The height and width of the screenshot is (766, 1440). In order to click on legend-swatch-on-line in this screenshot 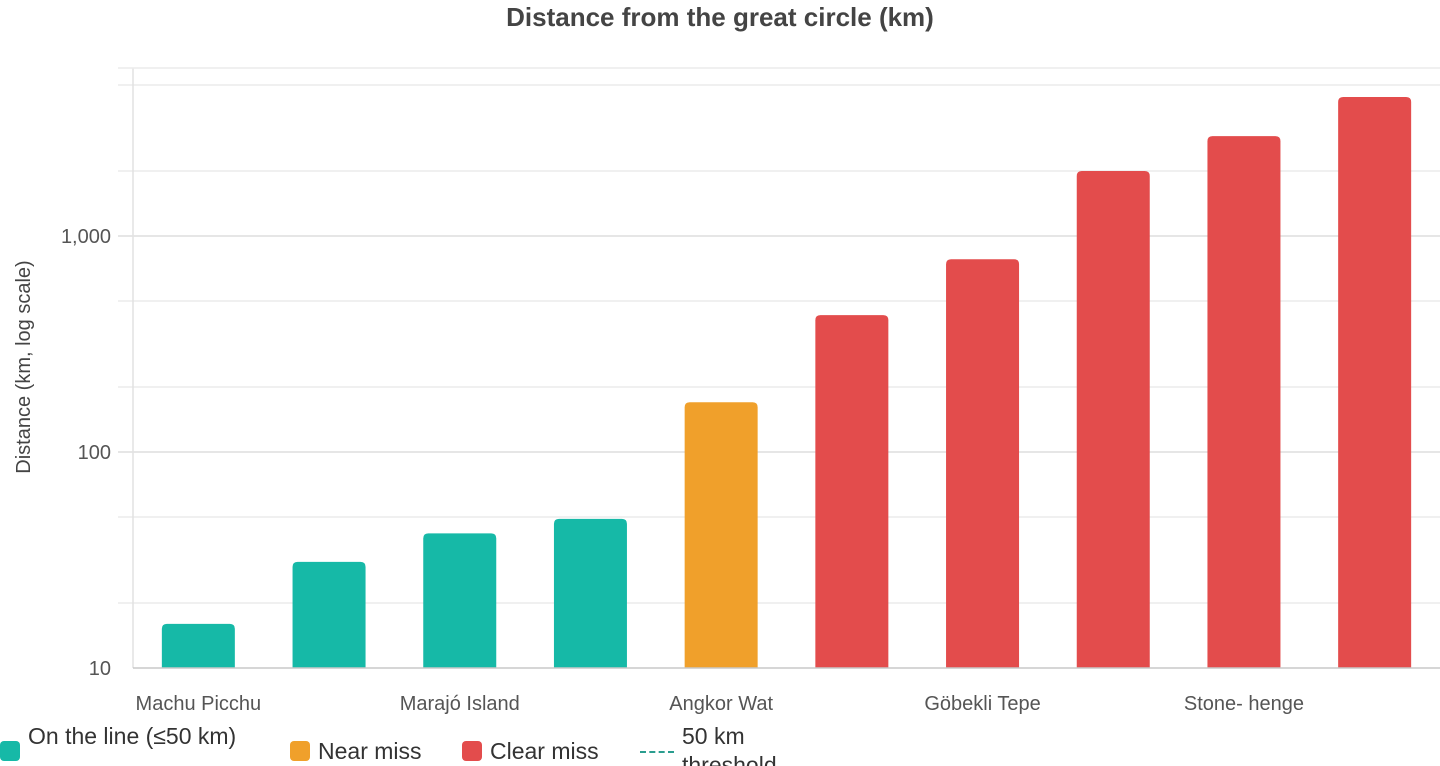, I will do `click(10, 751)`.